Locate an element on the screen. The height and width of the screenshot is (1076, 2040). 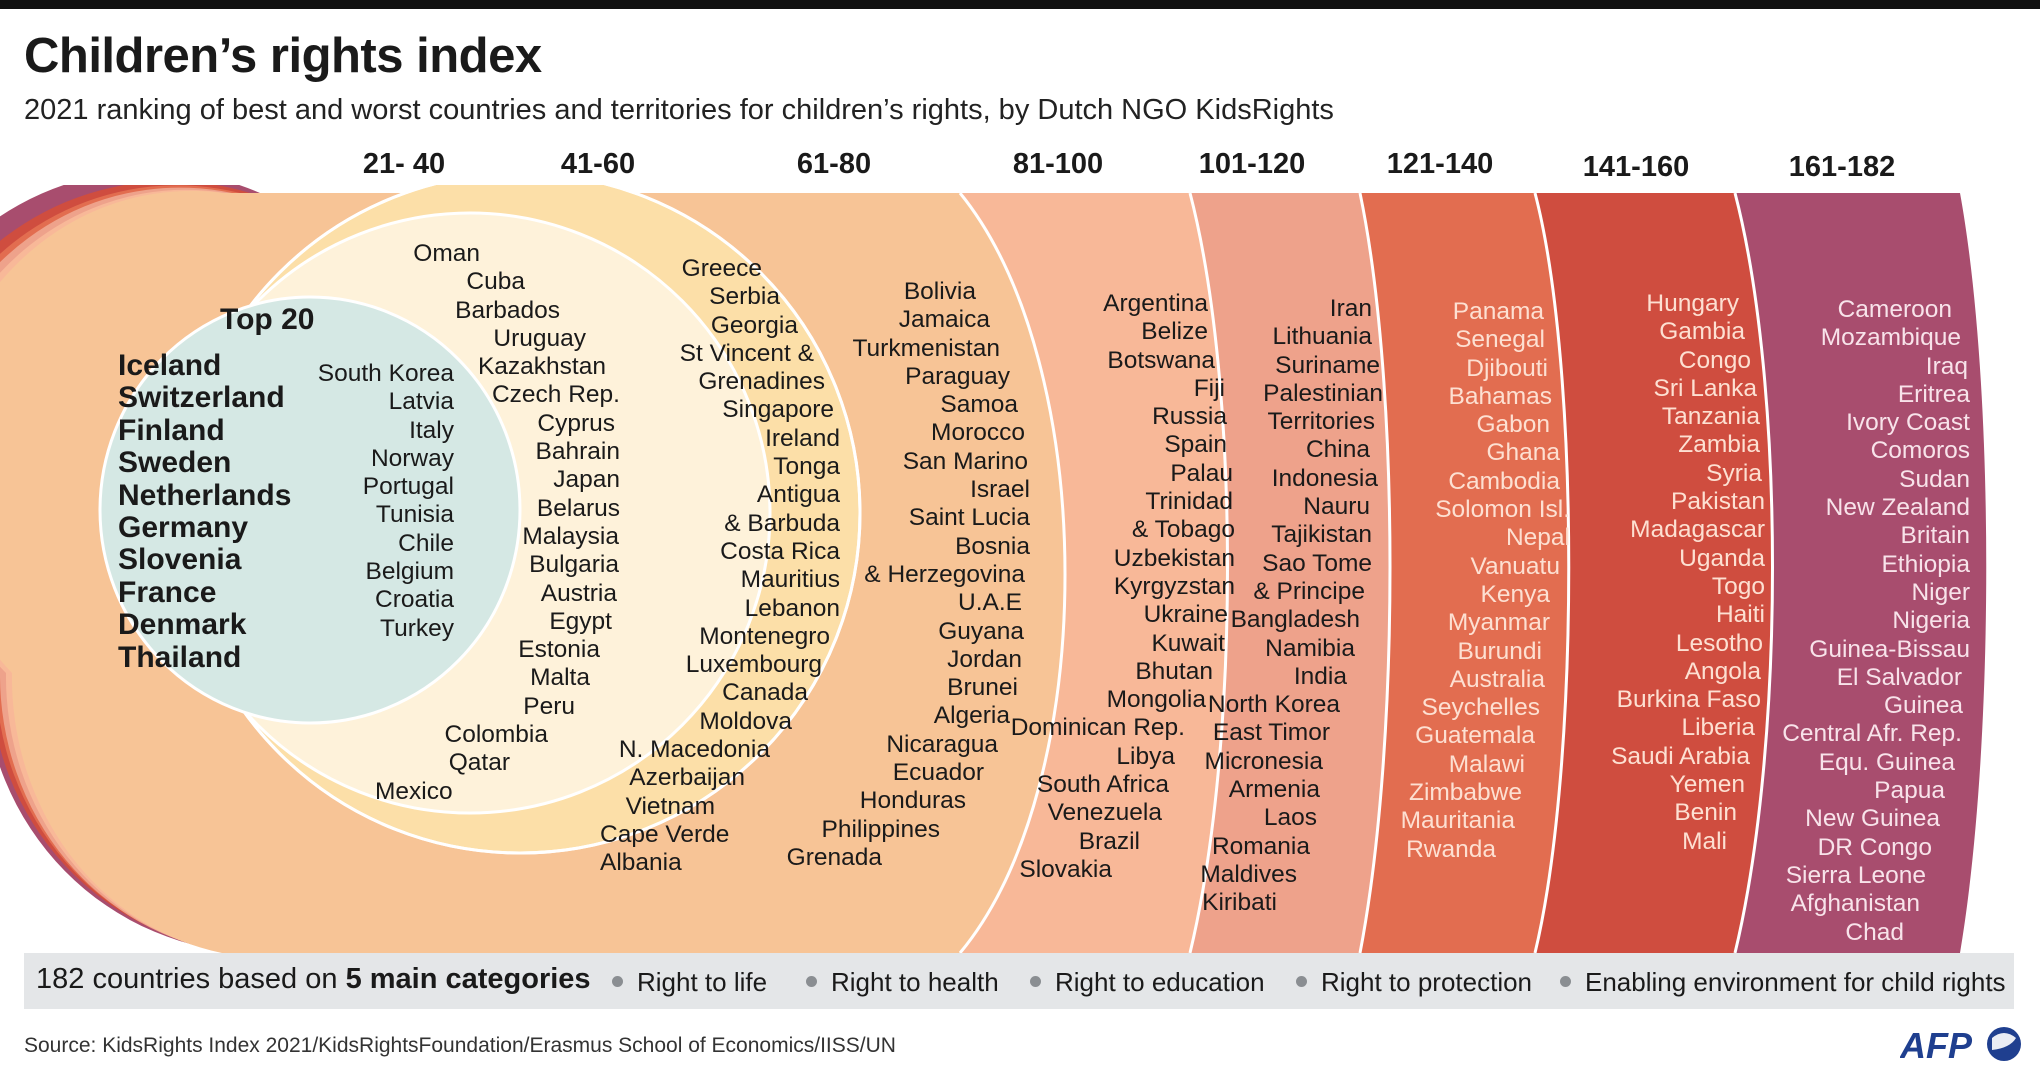
country: Afghanistan is located at coordinates (1855, 904).